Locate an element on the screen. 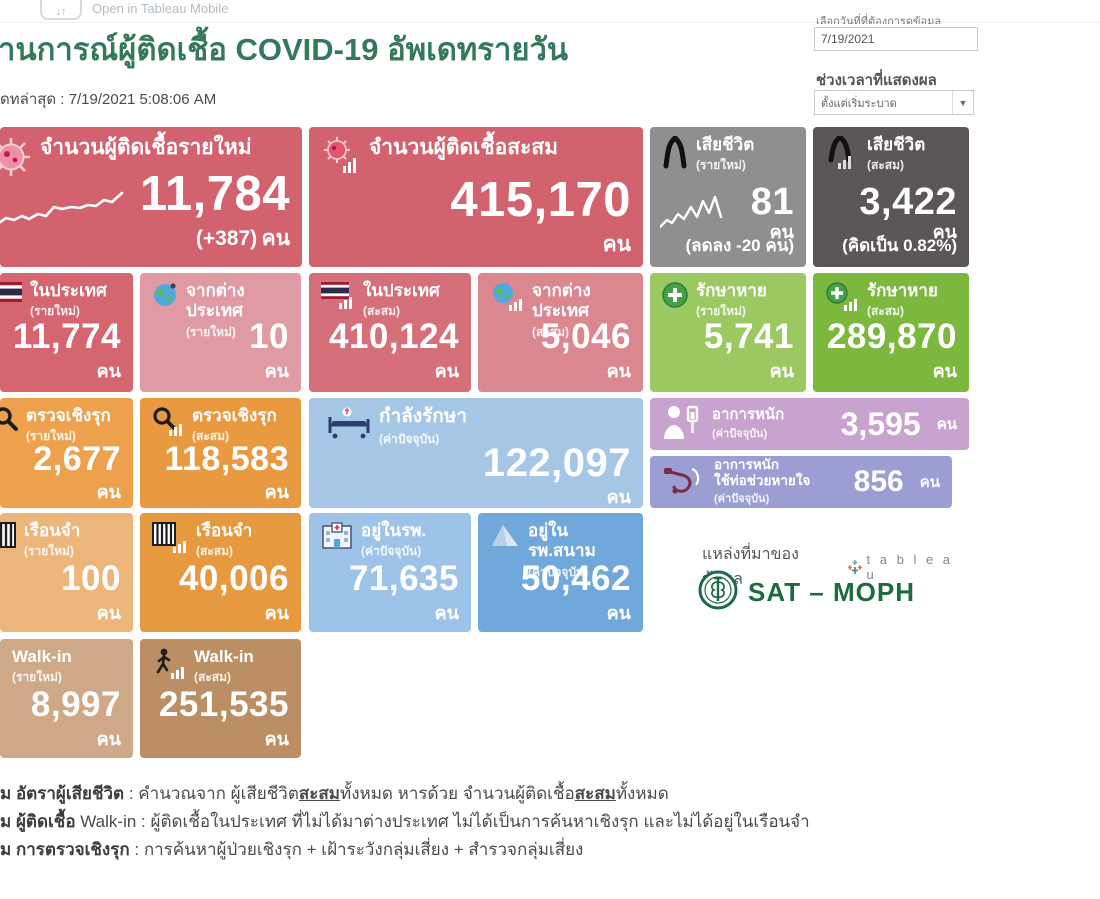 This screenshot has height=899, width=1100. date-picker-label: เลือกวันที่ที่ต้องการดูข้อมูล is located at coordinates (879, 20).